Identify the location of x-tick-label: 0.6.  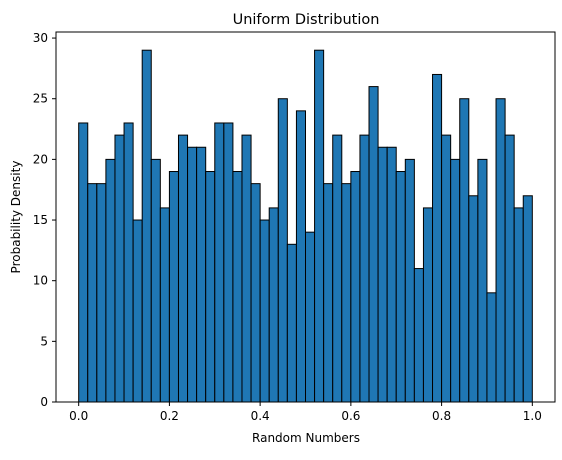
(350, 416).